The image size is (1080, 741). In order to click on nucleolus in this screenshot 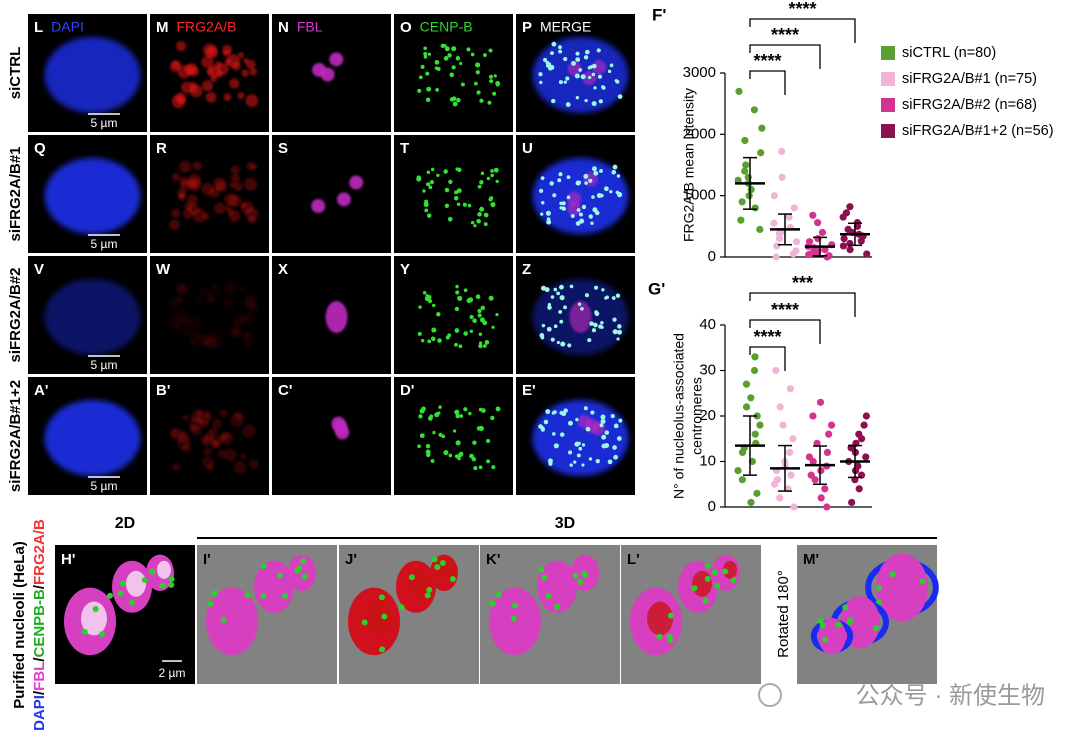, I will do `click(336, 59)`.